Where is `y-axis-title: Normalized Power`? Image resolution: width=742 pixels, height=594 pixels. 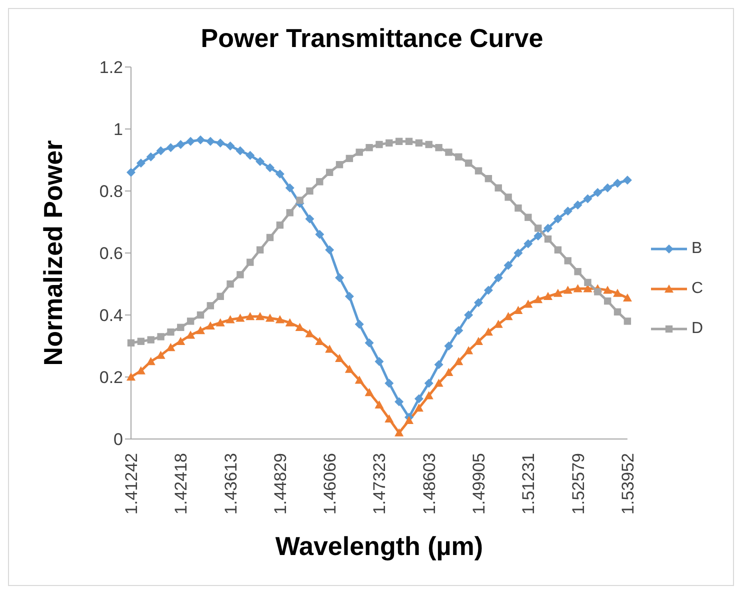 y-axis-title: Normalized Power is located at coordinates (53, 253).